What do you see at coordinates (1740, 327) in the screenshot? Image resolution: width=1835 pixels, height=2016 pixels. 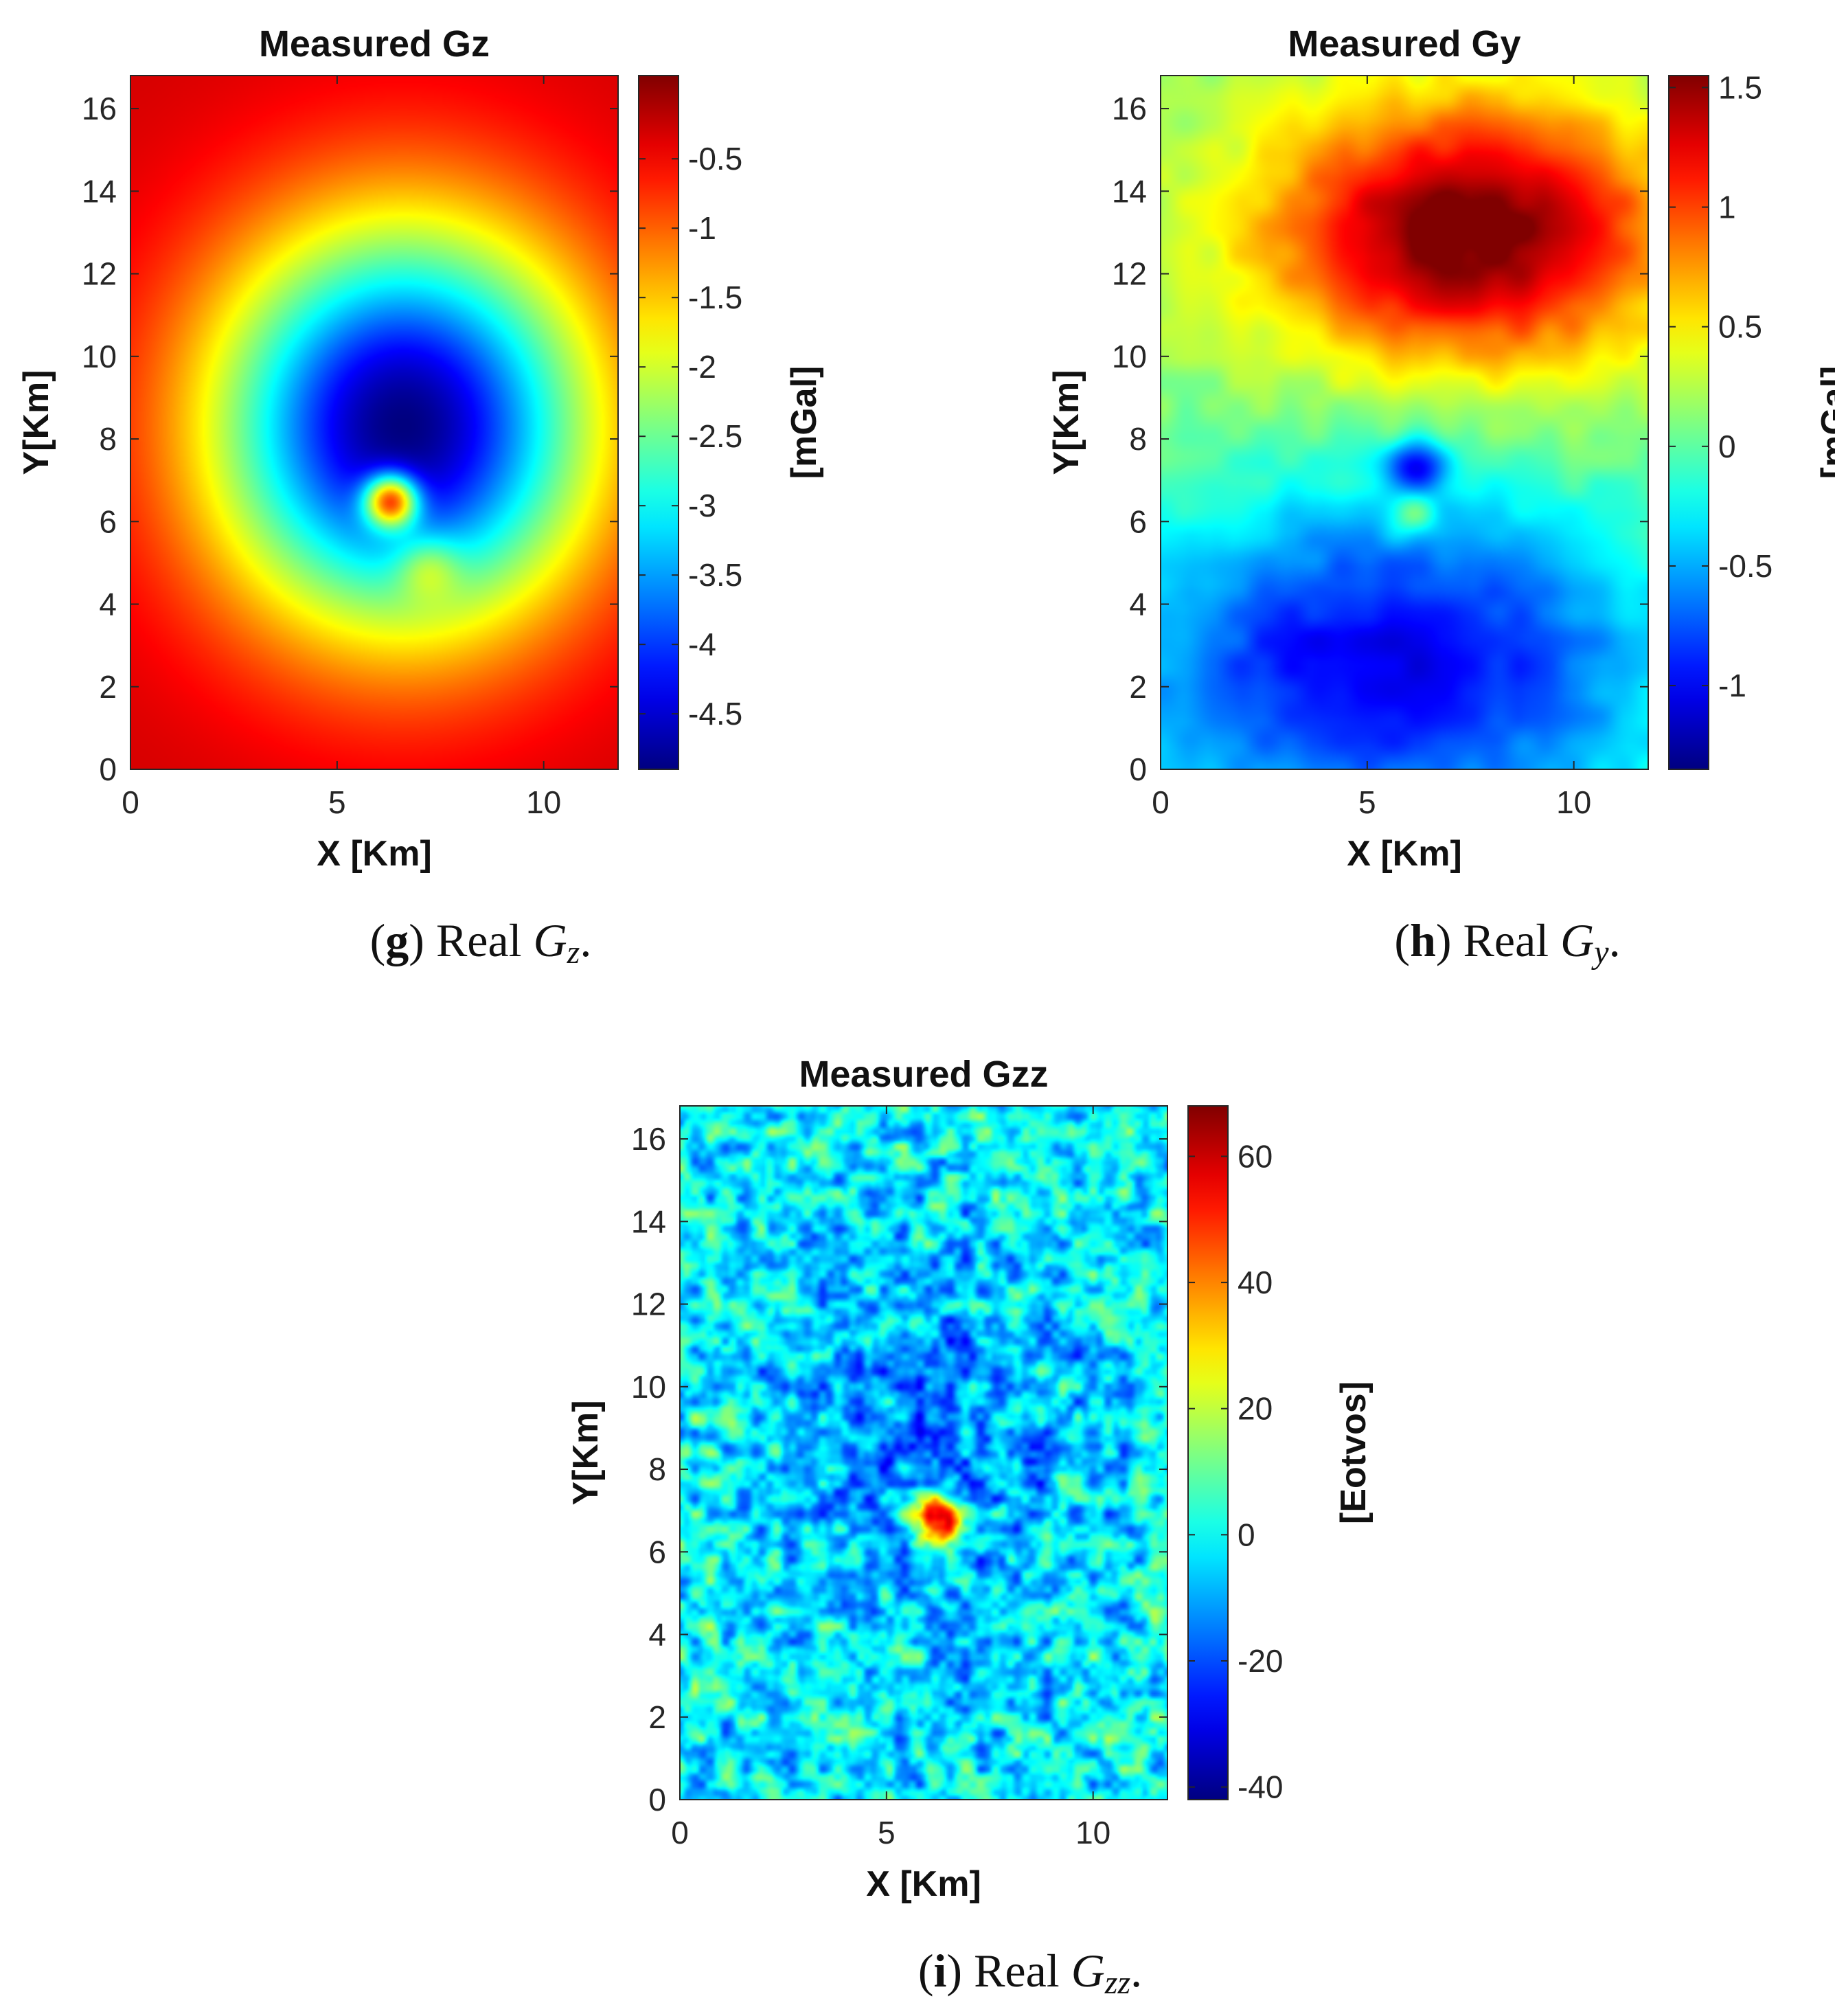 I see `colorbar-tick-label: 0.5` at bounding box center [1740, 327].